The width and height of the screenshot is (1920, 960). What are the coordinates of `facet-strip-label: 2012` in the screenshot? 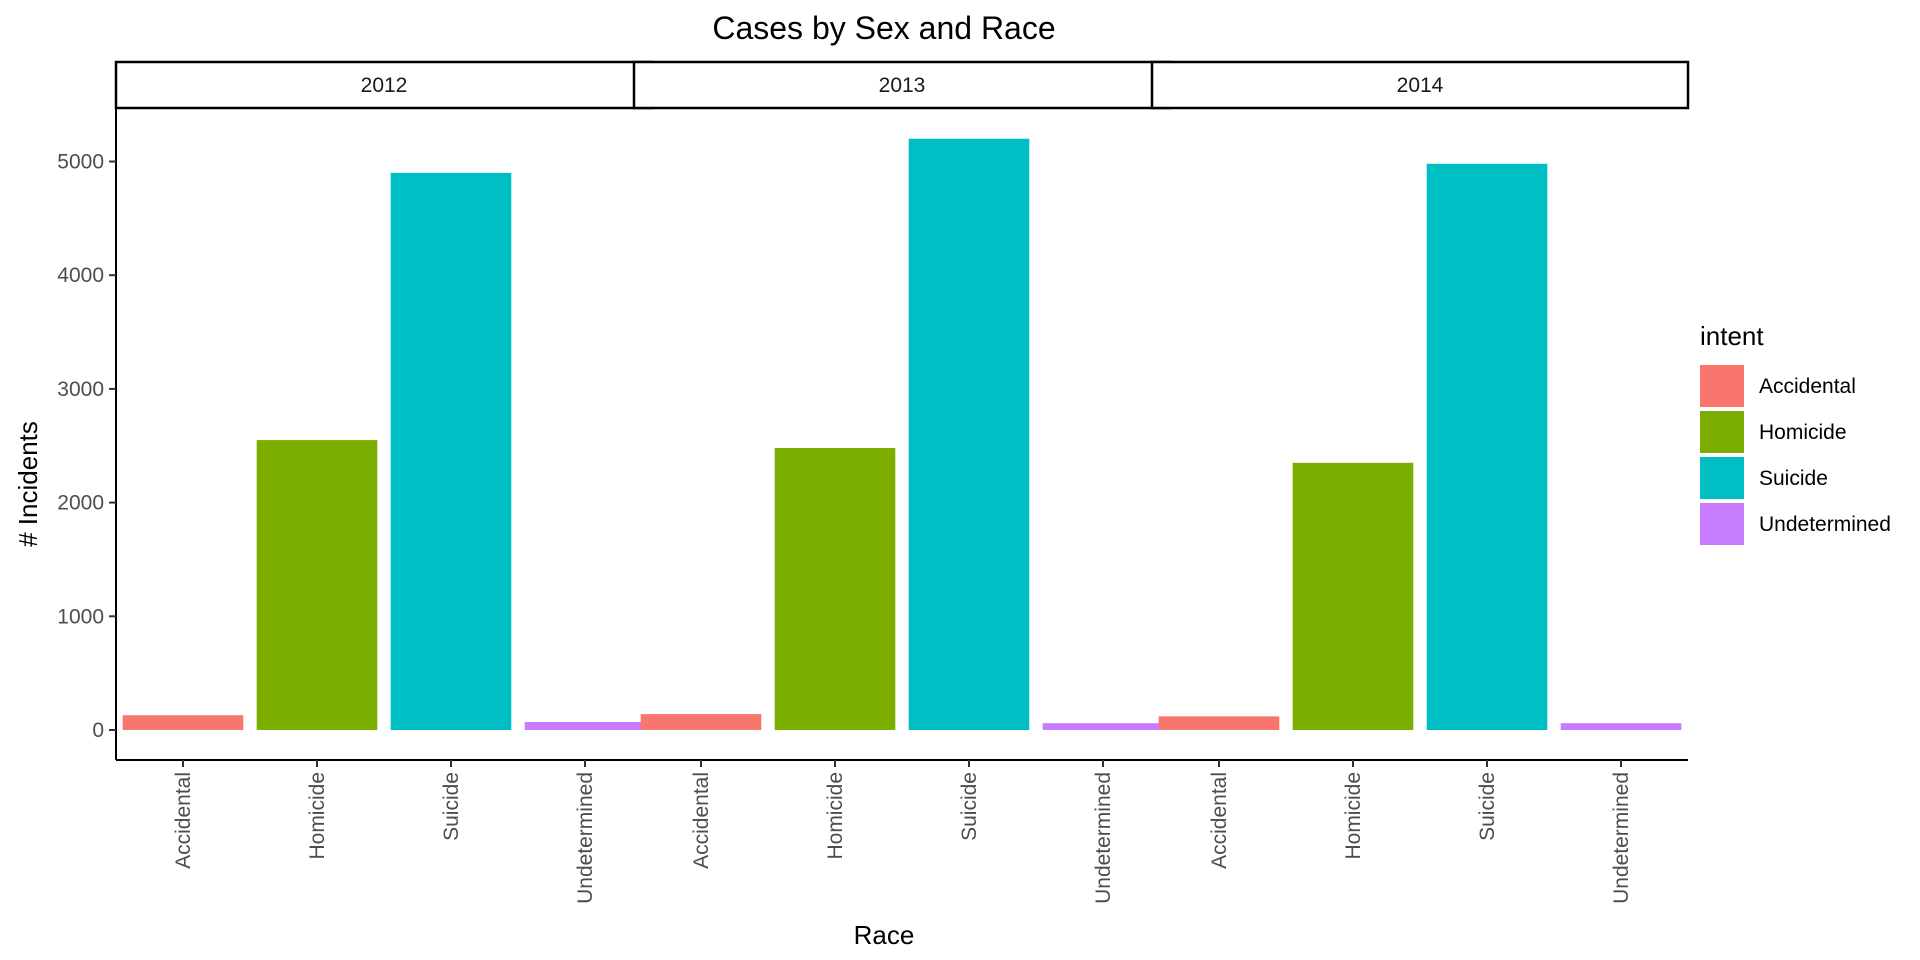 It's located at (384, 85).